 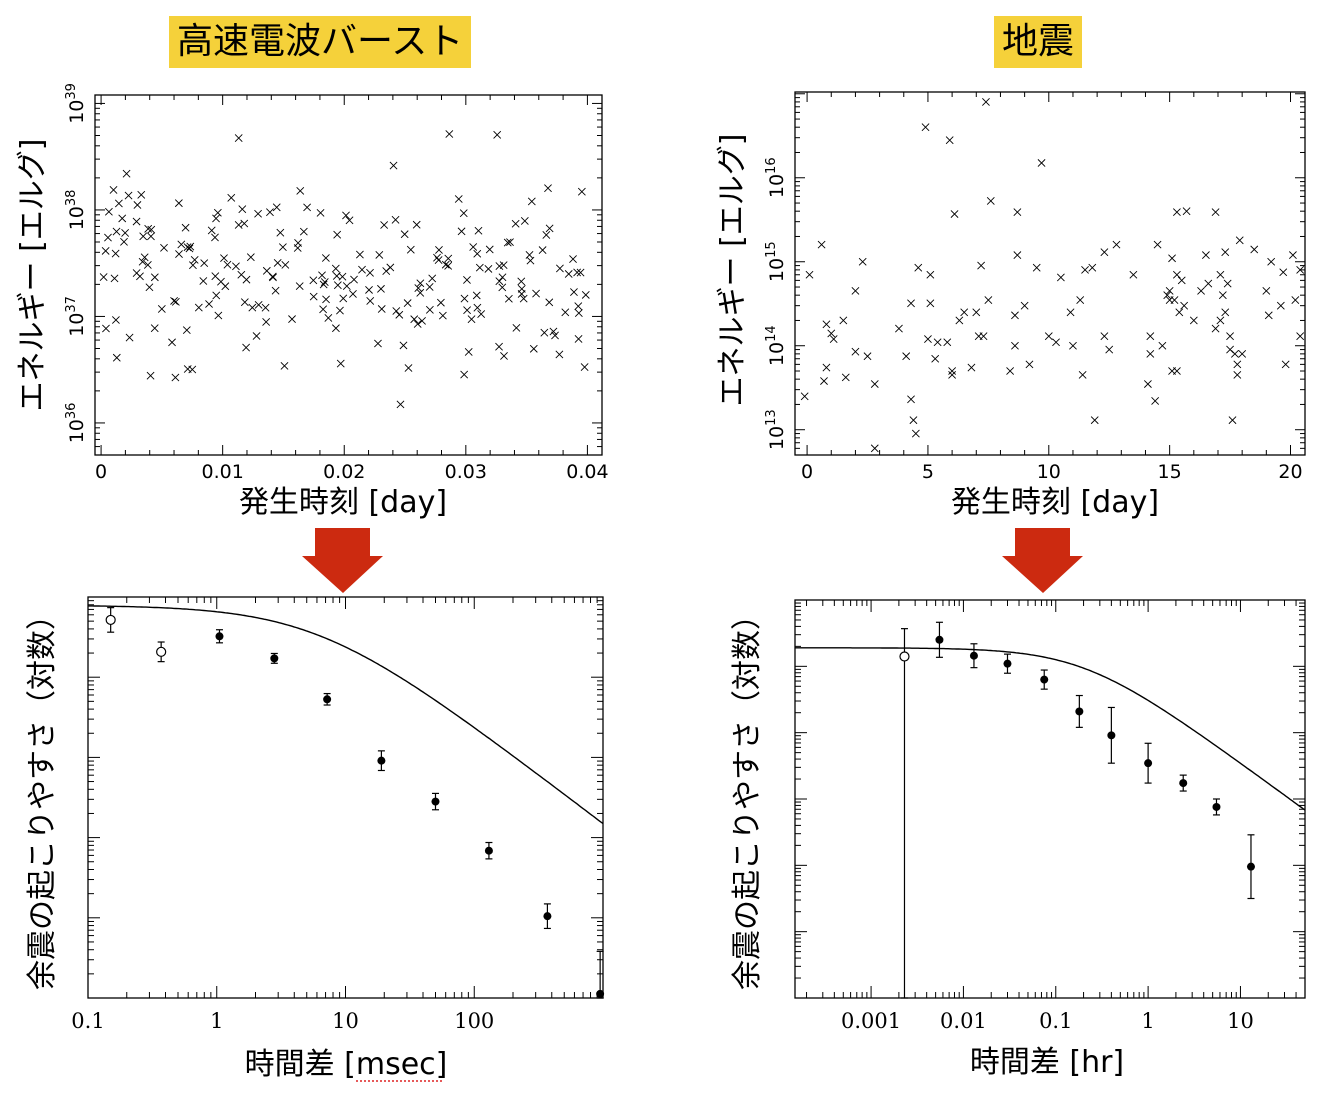 What do you see at coordinates (346, 1064) in the screenshot?
I see `x-axis-label: 時間差 [msec]` at bounding box center [346, 1064].